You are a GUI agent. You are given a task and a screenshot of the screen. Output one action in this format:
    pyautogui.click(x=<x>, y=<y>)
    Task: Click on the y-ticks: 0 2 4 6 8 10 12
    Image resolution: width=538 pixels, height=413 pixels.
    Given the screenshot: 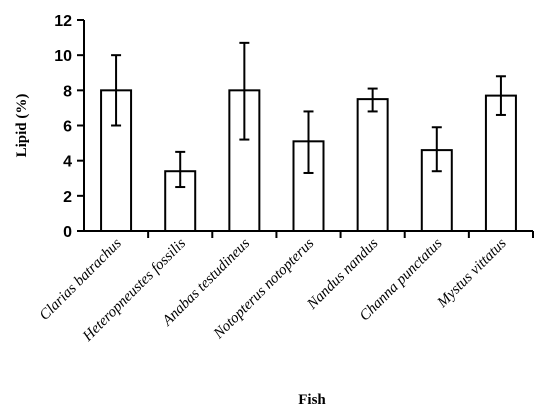 What is the action you would take?
    pyautogui.click(x=69, y=127)
    